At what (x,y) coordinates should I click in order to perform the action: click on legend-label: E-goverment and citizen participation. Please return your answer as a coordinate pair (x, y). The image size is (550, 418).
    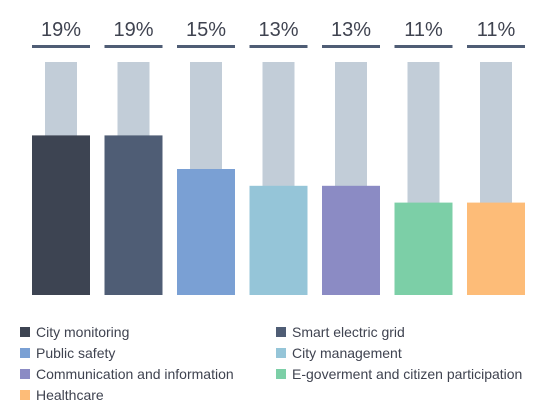
    Looking at the image, I should click on (407, 374).